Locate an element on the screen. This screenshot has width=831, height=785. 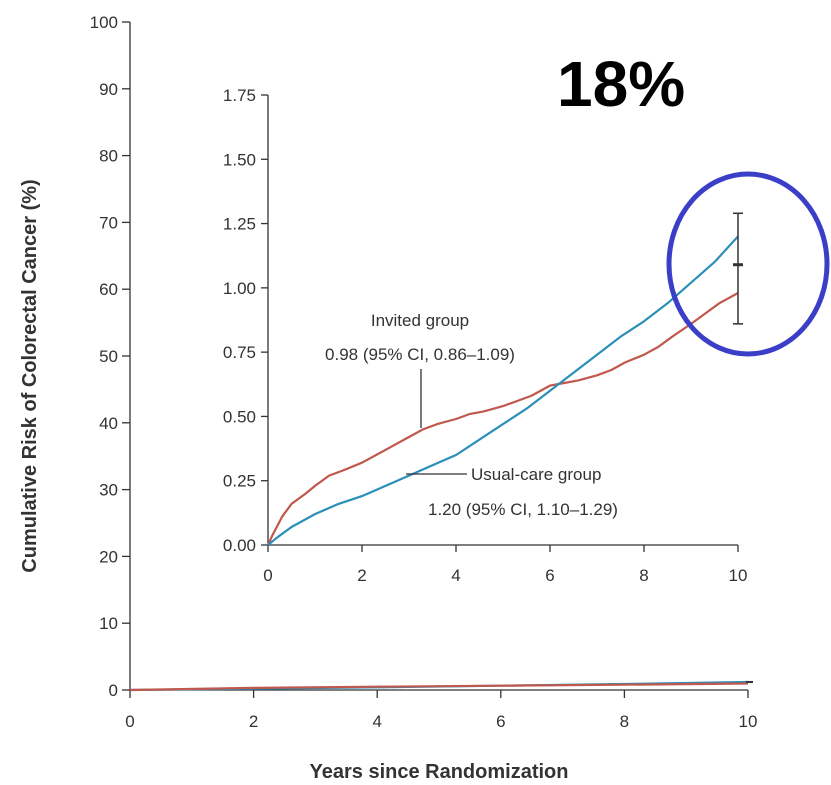
invited-group-label: Invited group is located at coordinates (420, 320).